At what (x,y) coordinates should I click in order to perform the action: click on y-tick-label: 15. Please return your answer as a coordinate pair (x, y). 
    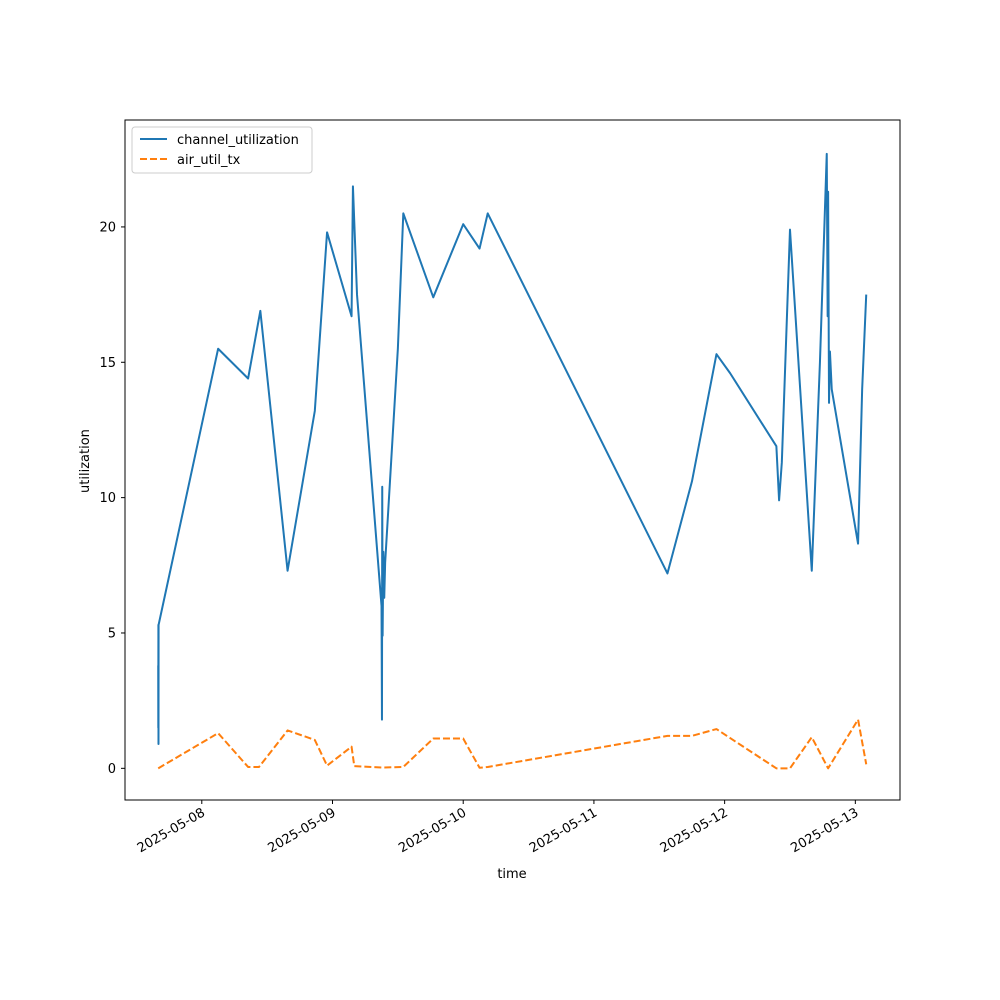
    Looking at the image, I should click on (107, 363).